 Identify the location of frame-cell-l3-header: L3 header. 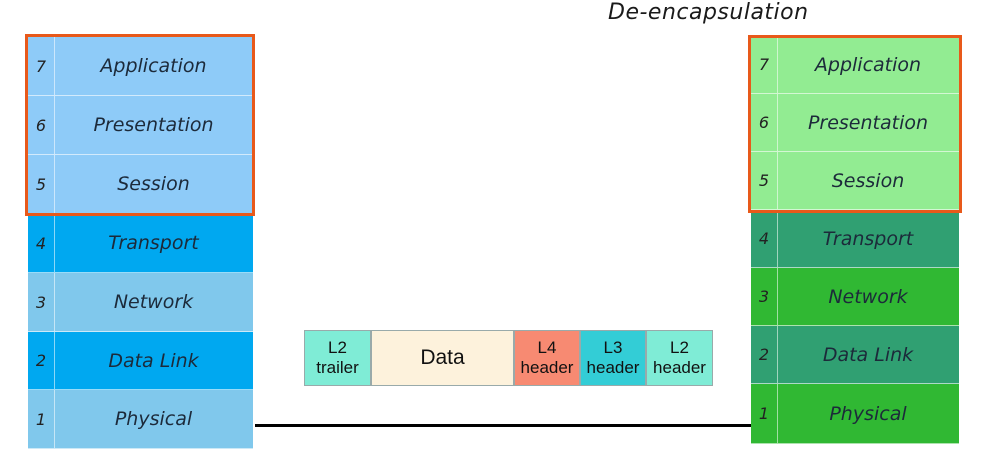
(613, 358).